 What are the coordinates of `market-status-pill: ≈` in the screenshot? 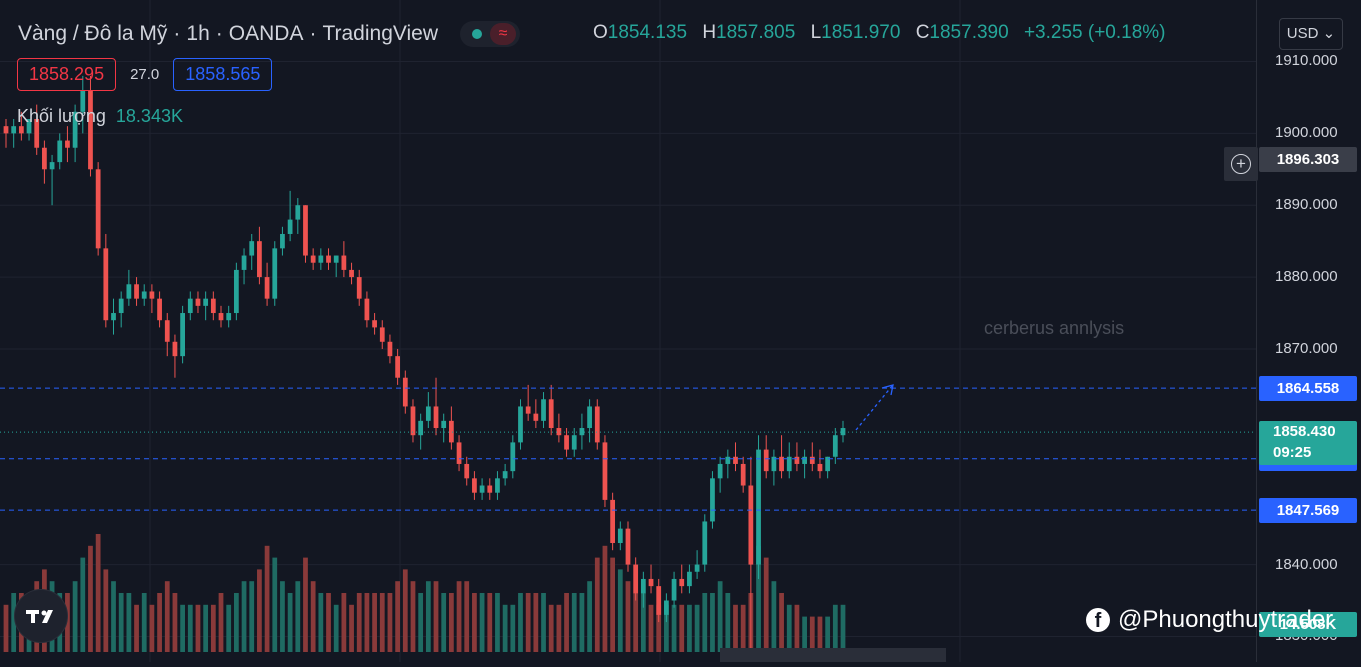 It's located at (490, 34).